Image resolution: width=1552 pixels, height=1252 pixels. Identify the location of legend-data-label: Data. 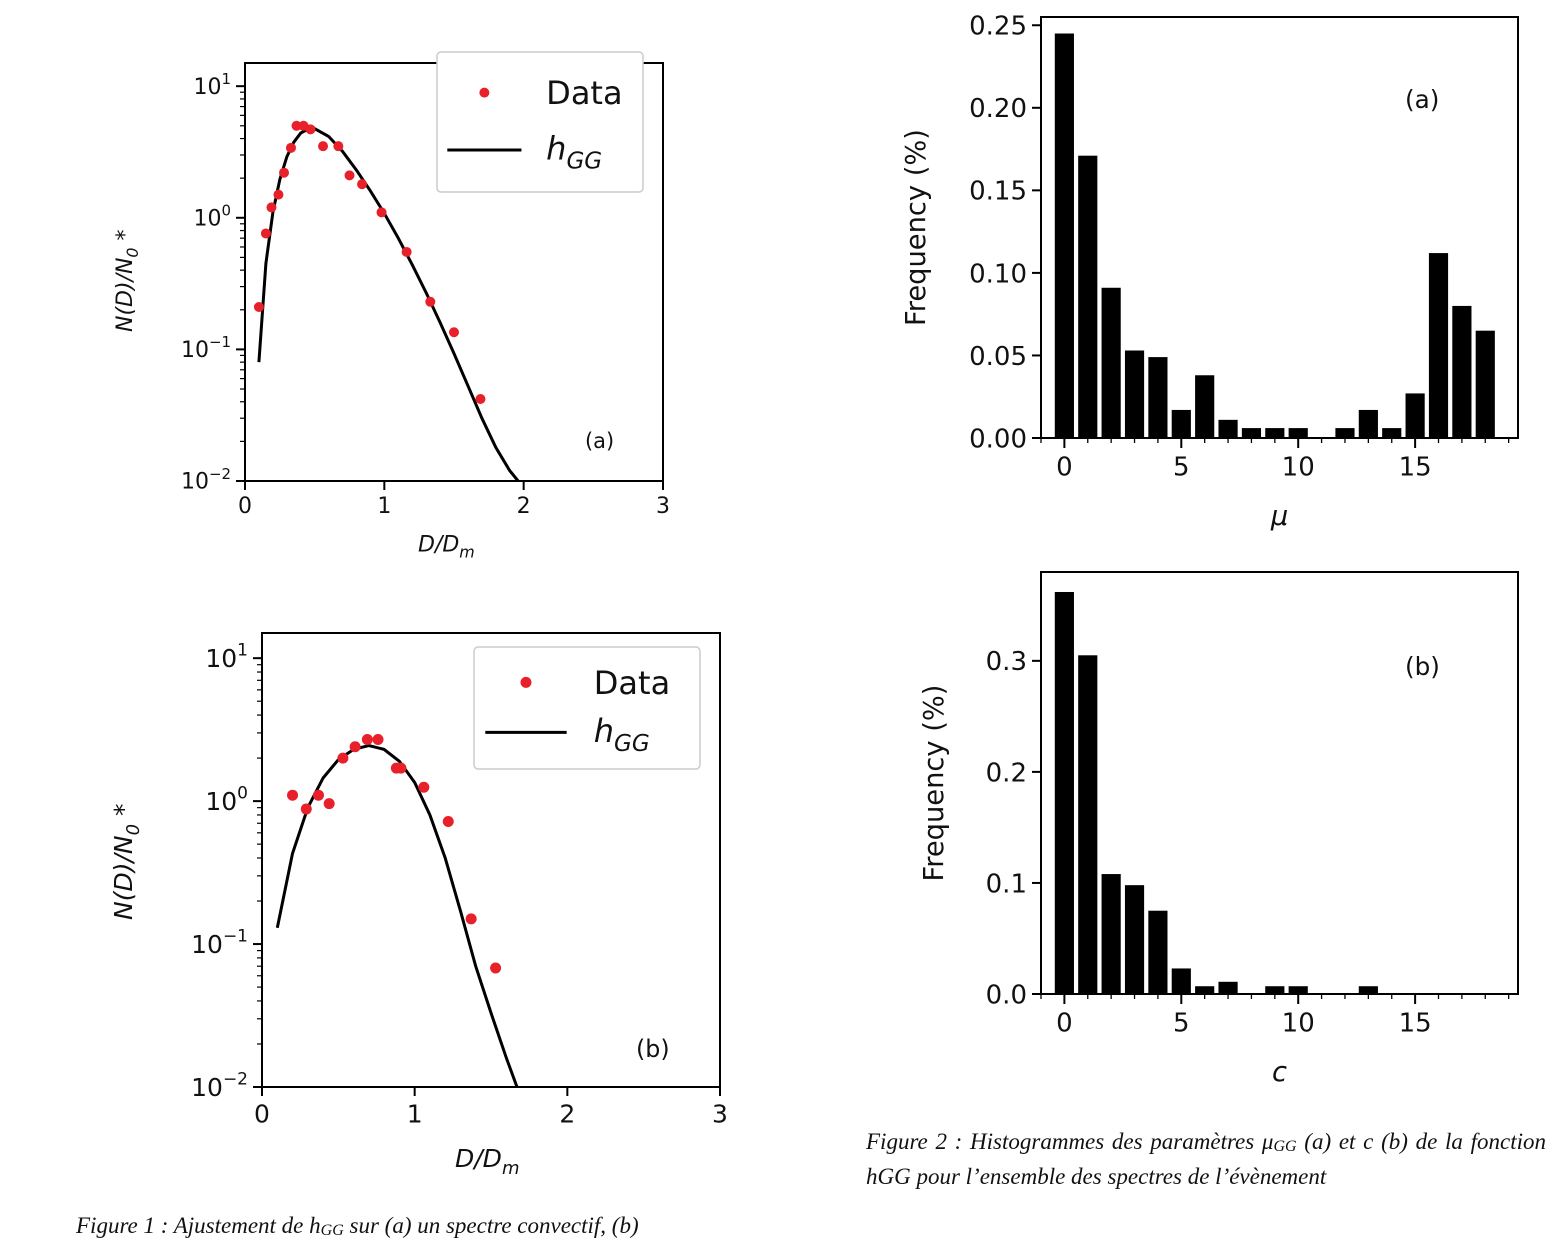
(632, 683).